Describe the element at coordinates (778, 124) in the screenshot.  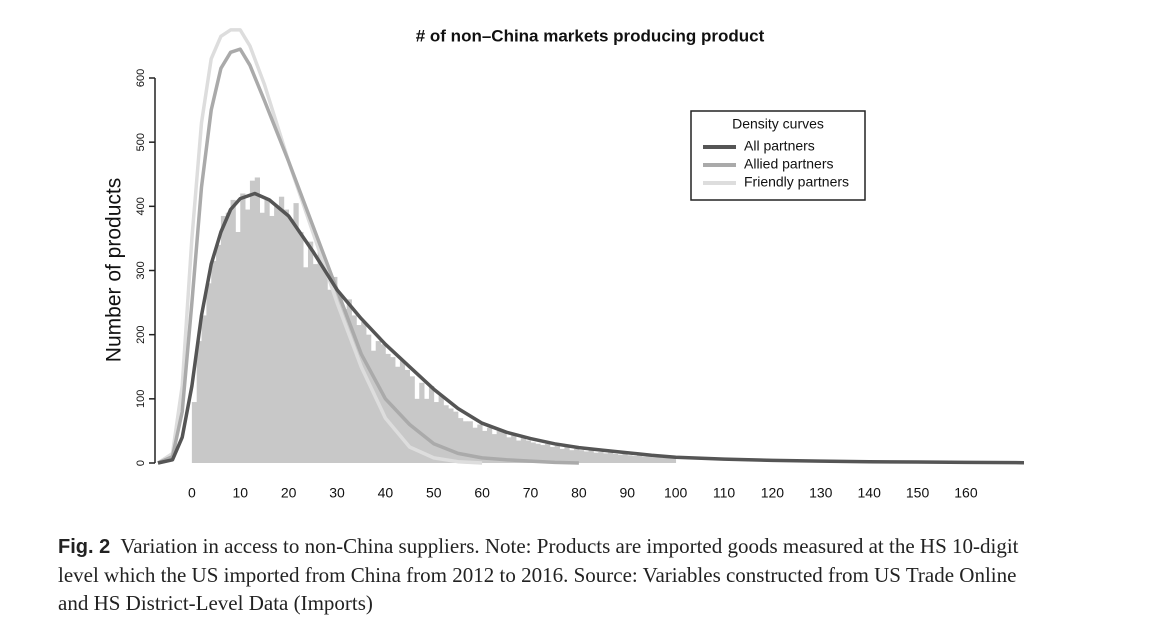
I see `legend-title: Density curves` at that location.